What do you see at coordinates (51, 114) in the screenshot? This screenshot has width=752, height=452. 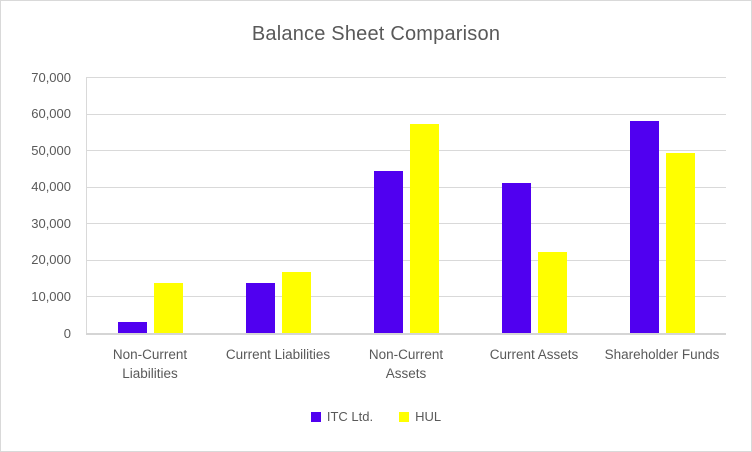 I see `y-tick-label-60000: 60,000` at bounding box center [51, 114].